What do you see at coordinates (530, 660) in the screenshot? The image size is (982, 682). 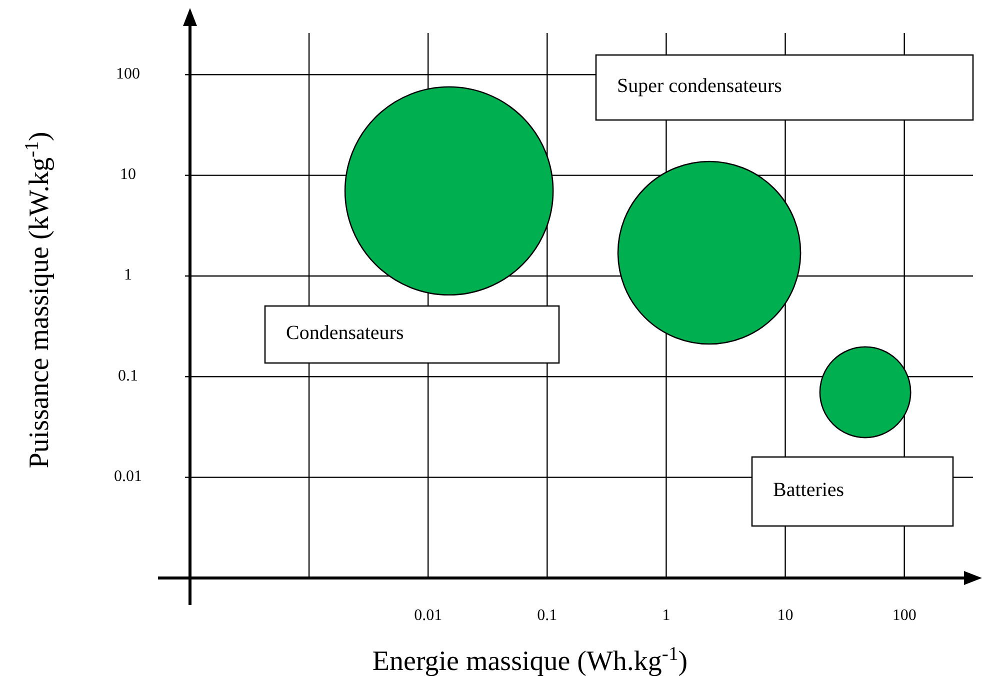 I see `x-axis-title: Energie massique (Wh.kg$^{-1}$)` at bounding box center [530, 660].